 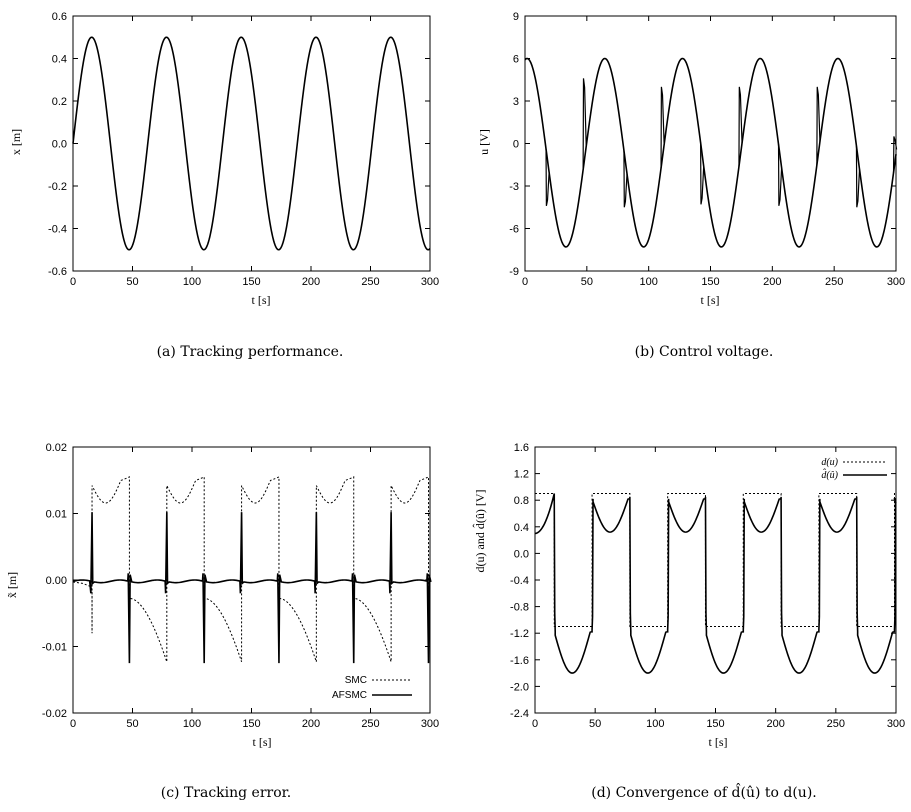 What do you see at coordinates (854, 469) in the screenshot?
I see `legend-d: d(u) d̂(û)` at bounding box center [854, 469].